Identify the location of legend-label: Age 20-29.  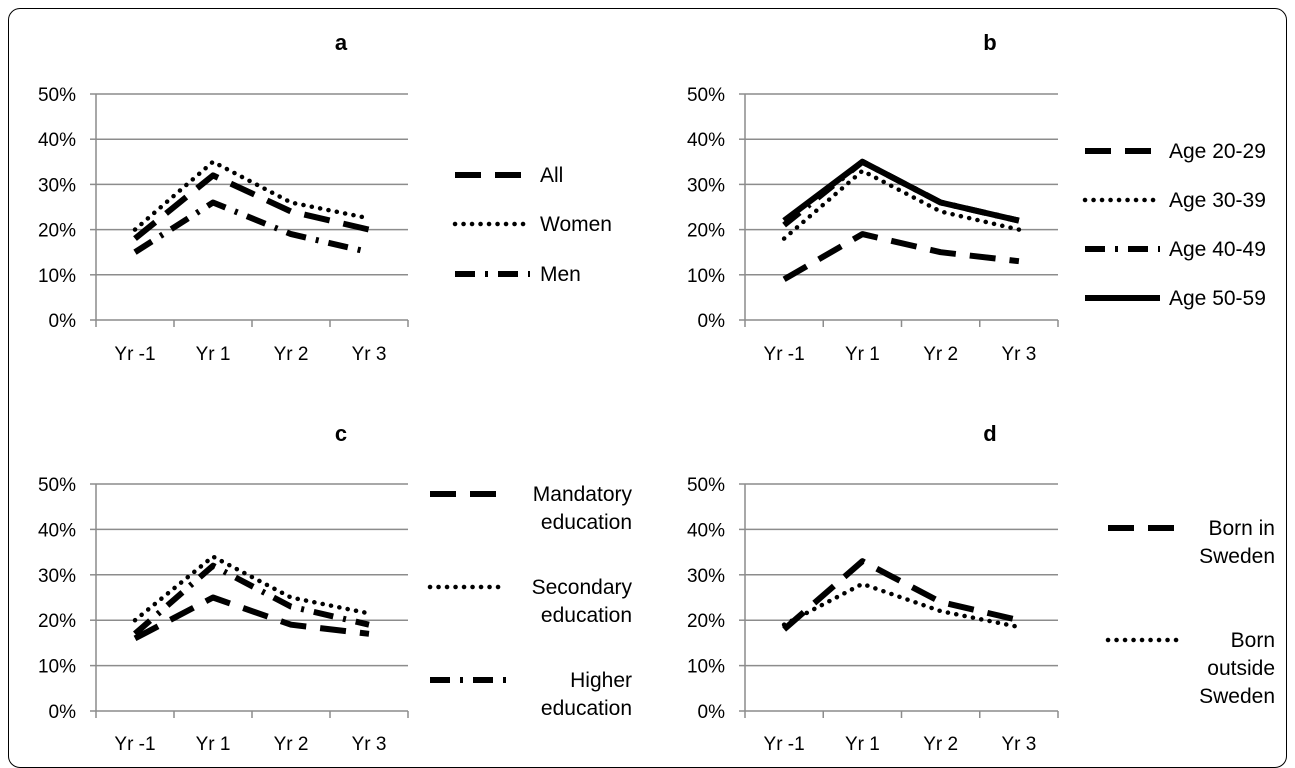
(1217, 151).